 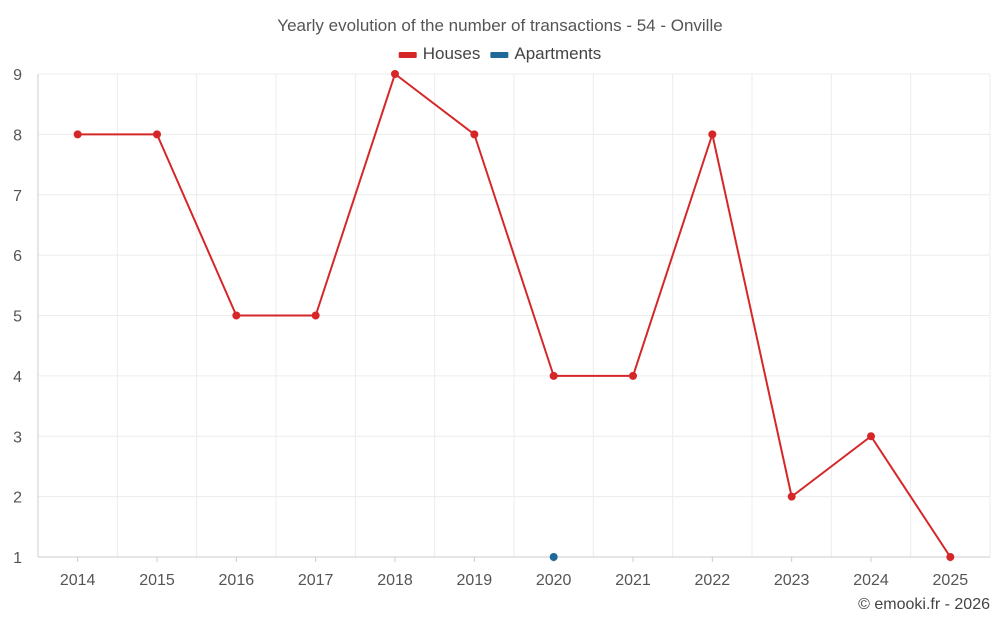 I want to click on y-tick-label: 1, so click(x=17, y=558).